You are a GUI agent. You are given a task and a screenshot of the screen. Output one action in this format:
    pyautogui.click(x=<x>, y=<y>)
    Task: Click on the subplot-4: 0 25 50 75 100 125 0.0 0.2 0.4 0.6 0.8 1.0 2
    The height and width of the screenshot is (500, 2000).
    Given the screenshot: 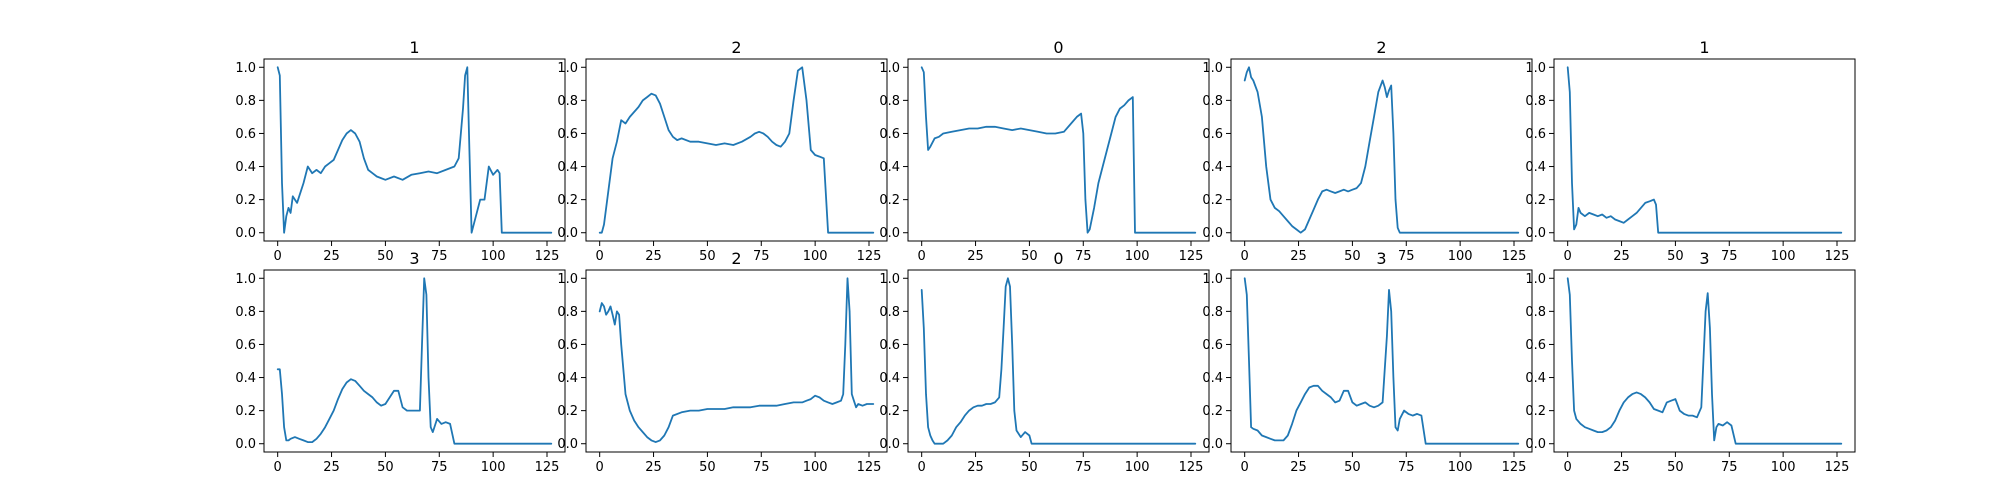 What is the action you would take?
    pyautogui.click(x=1367, y=151)
    